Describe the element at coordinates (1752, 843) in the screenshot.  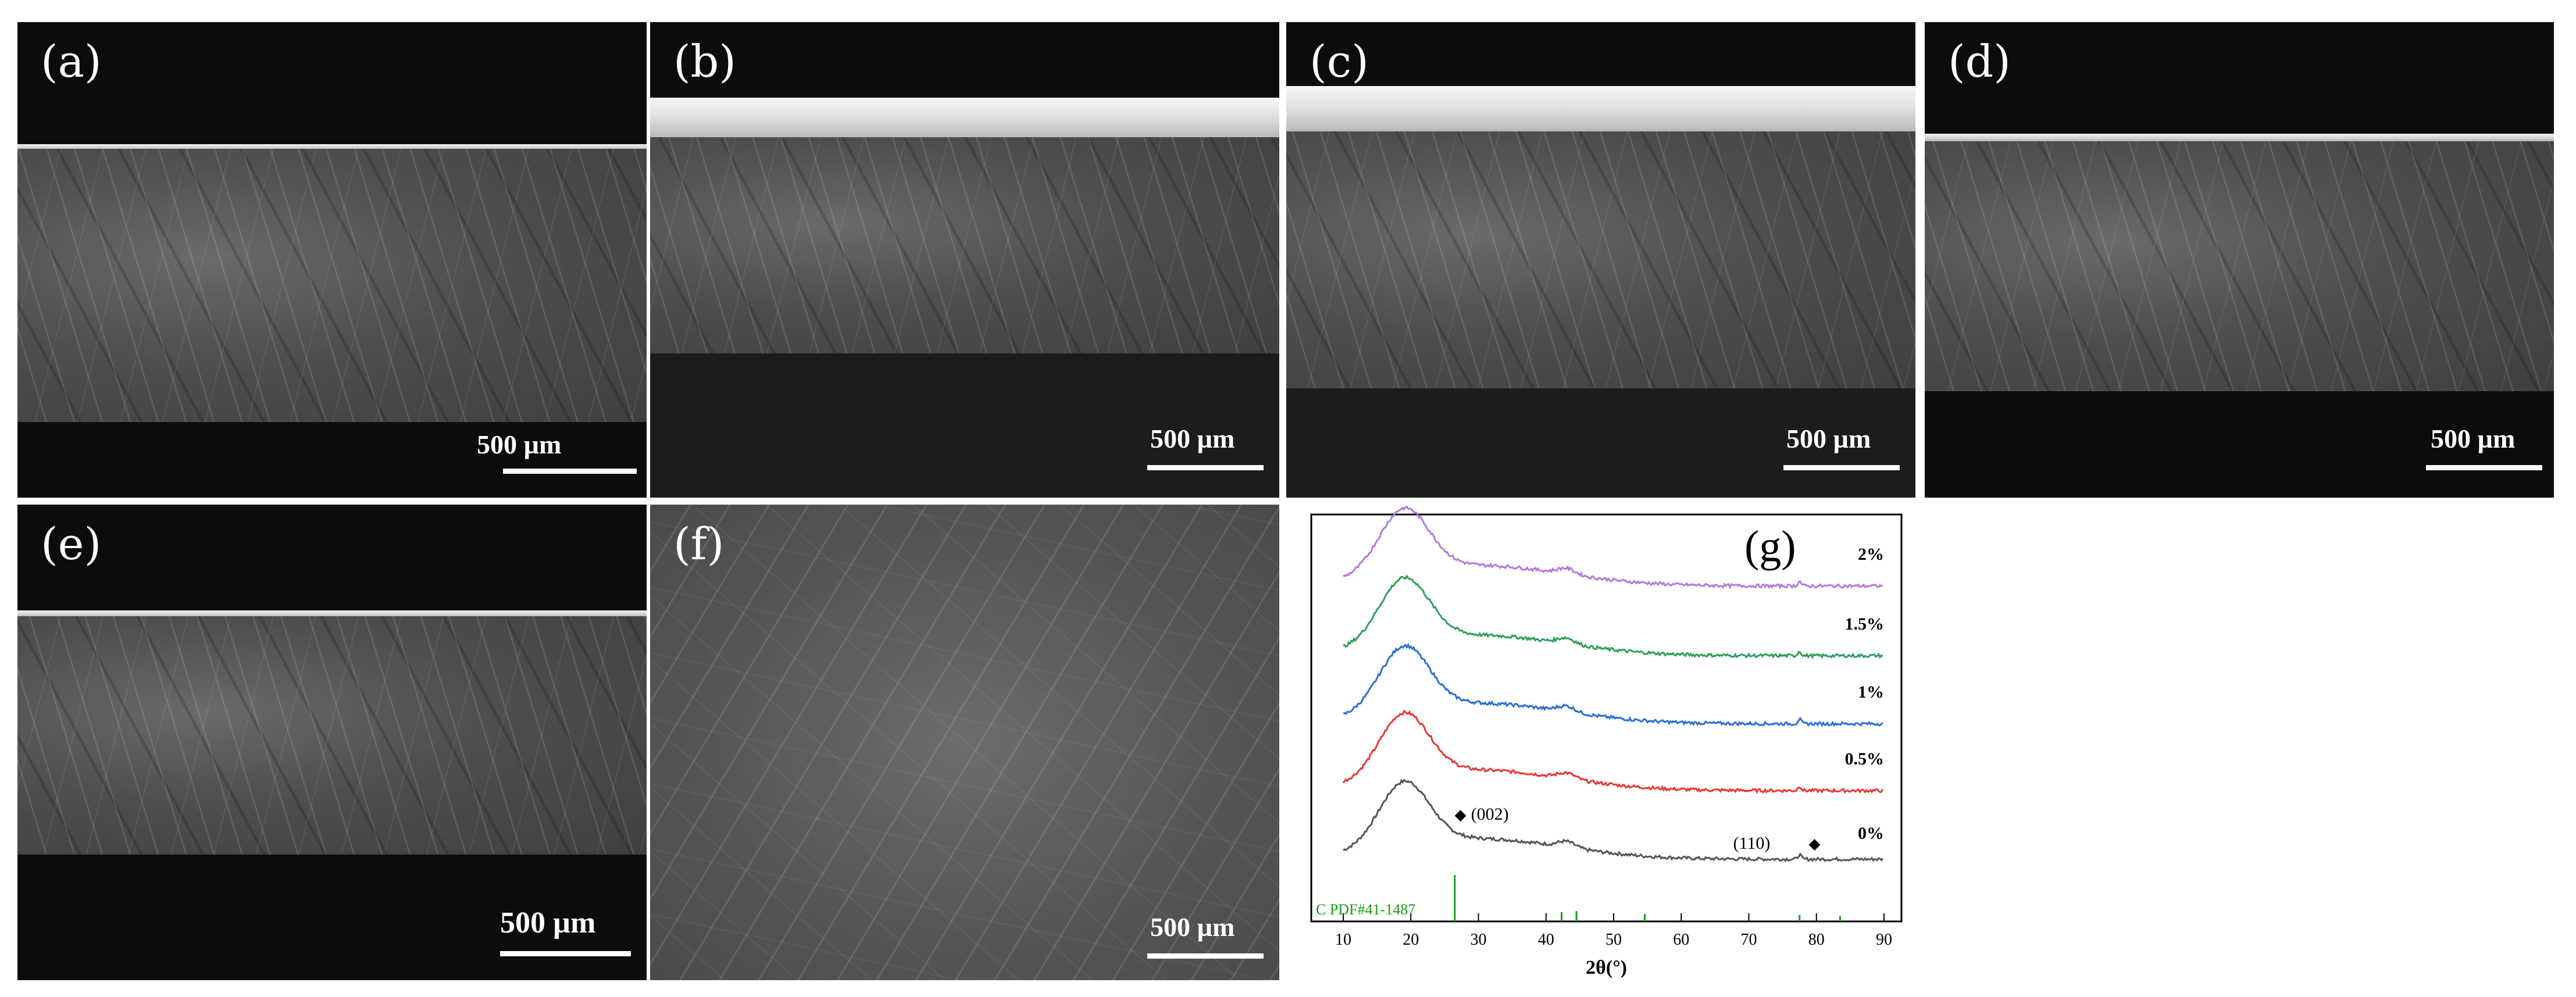
I see `annotation-label-110: (110)` at that location.